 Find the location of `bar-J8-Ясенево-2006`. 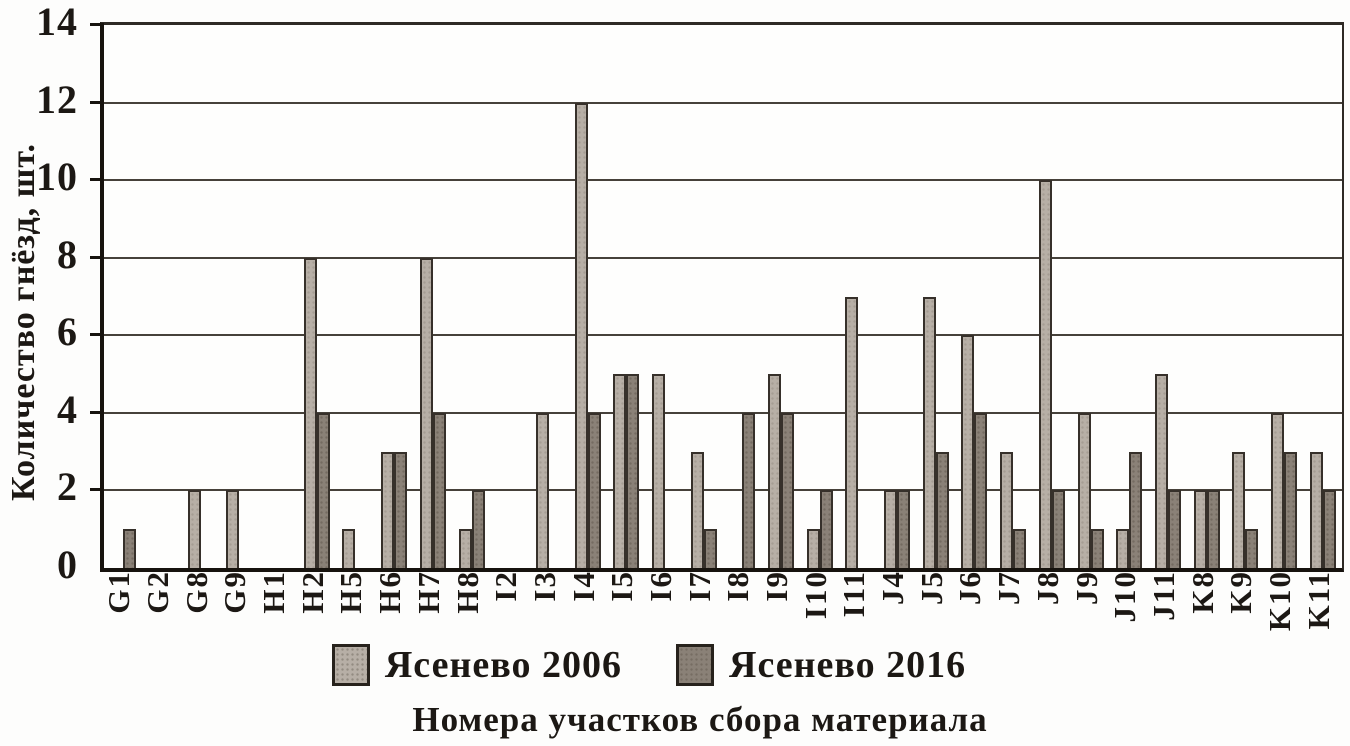

bar-J8-Ясенево-2006 is located at coordinates (1045, 374).